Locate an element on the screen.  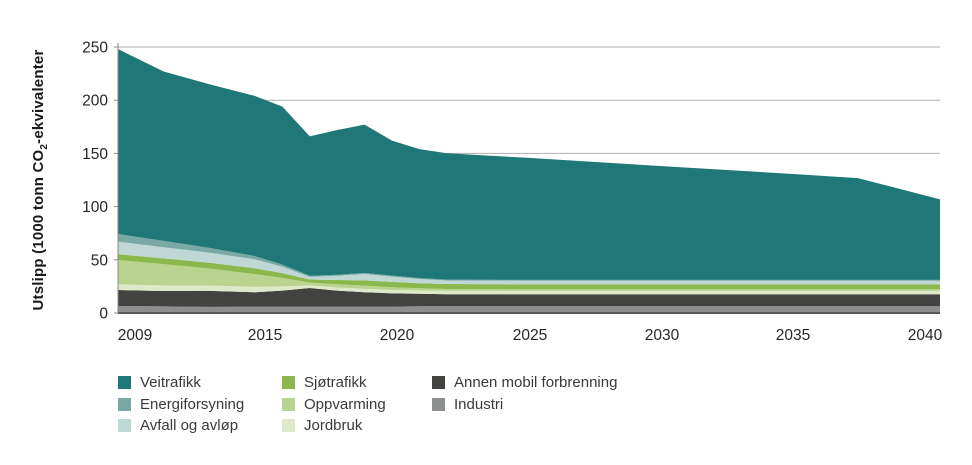
x-tick-label-2020: 2020 is located at coordinates (397, 335).